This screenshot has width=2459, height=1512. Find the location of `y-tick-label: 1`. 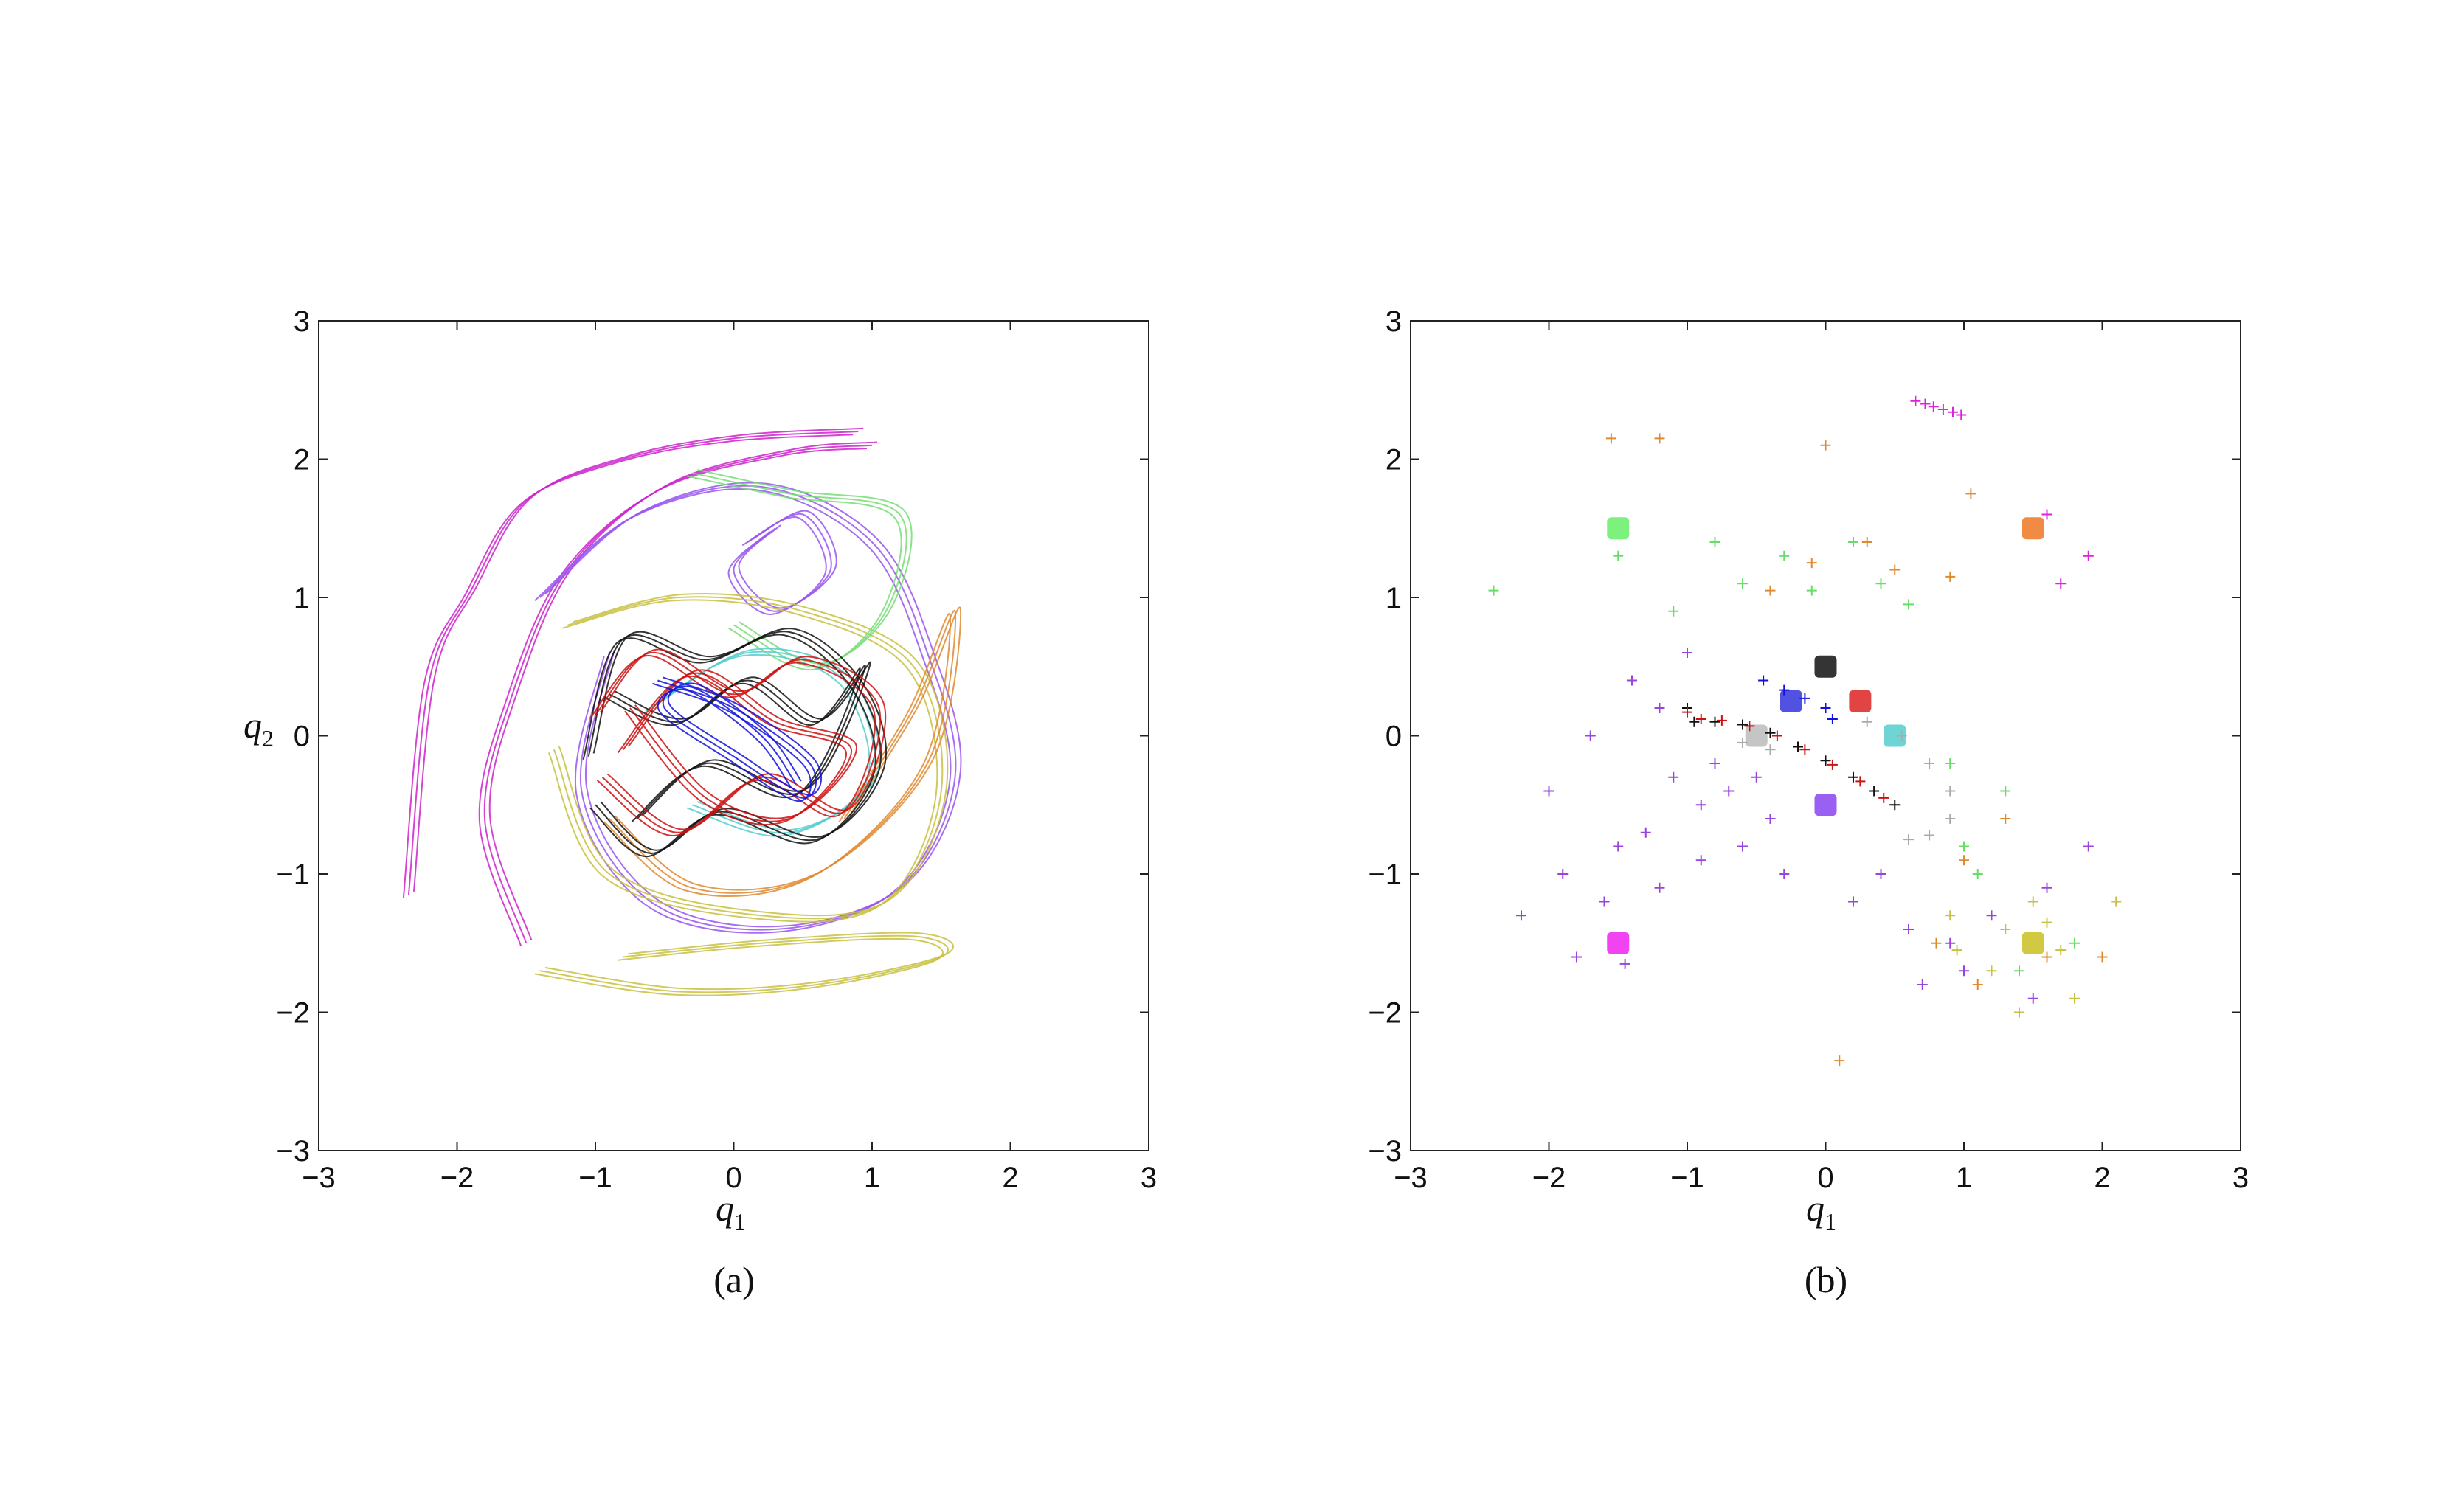

y-tick-label: 1 is located at coordinates (302, 598).